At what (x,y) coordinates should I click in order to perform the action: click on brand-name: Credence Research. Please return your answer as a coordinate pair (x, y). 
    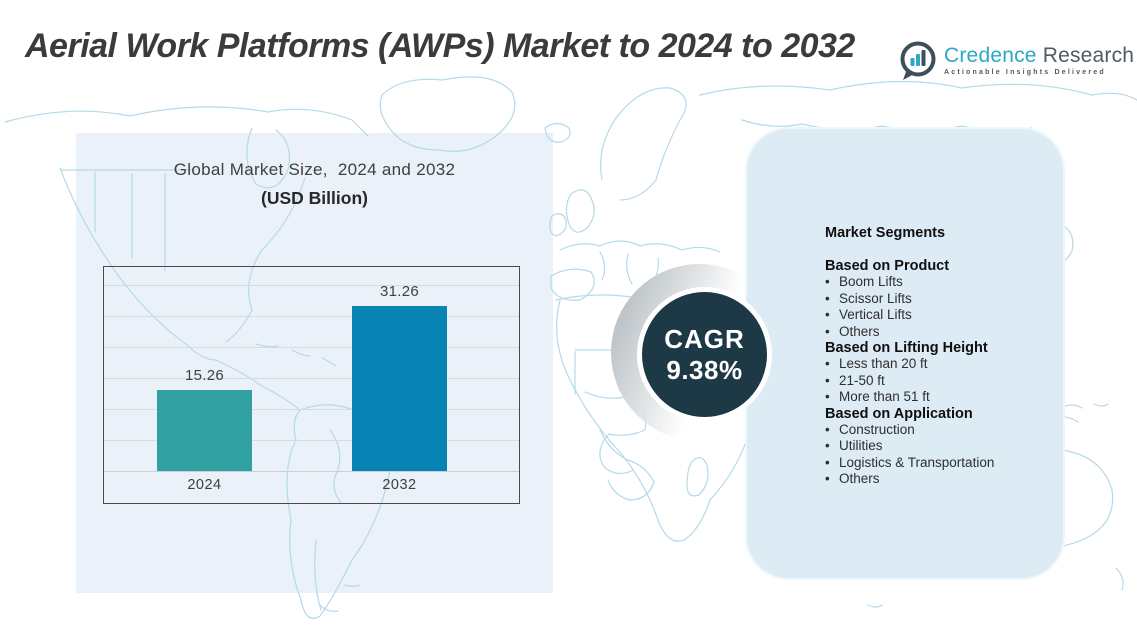
    Looking at the image, I should click on (1039, 56).